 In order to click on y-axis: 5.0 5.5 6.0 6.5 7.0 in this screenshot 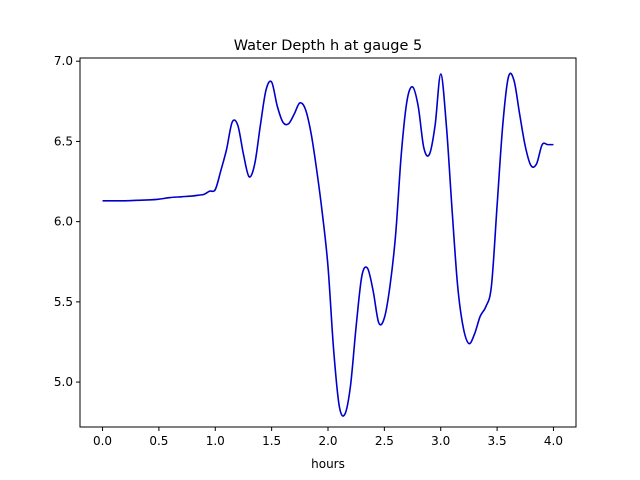, I will do `click(67, 221)`.